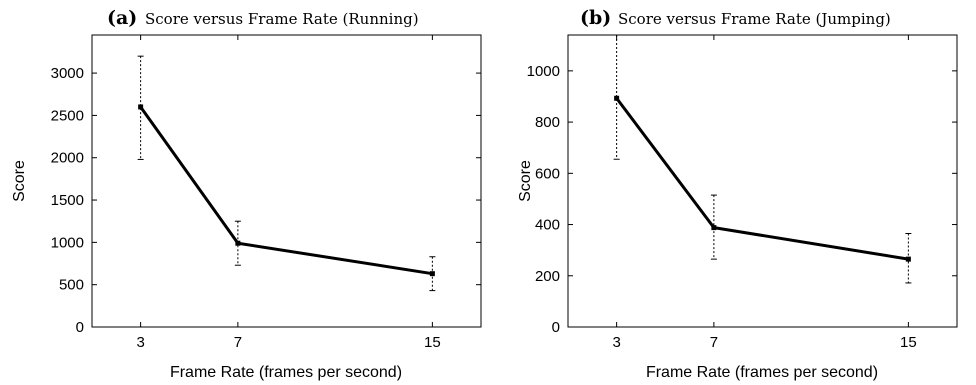 The image size is (976, 385). What do you see at coordinates (122, 18) in the screenshot?
I see `panel-a-letter: (a)` at bounding box center [122, 18].